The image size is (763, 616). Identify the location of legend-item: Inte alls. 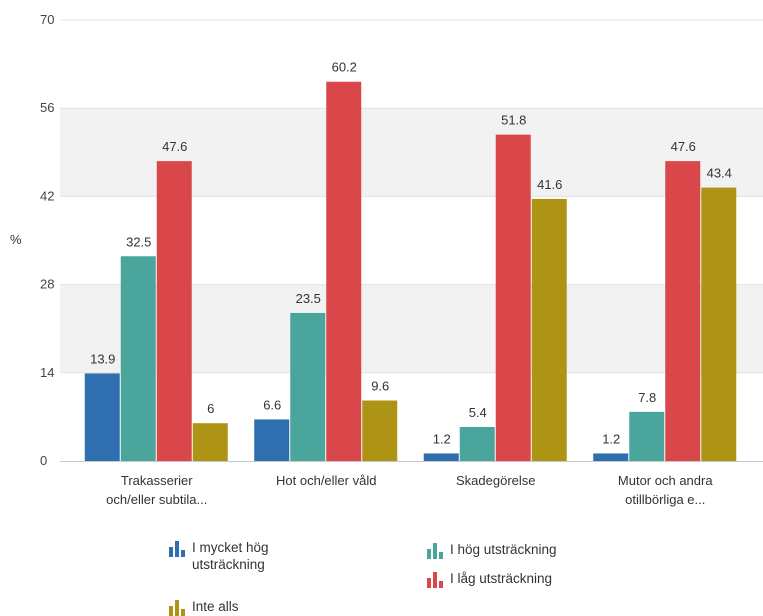
(203, 607).